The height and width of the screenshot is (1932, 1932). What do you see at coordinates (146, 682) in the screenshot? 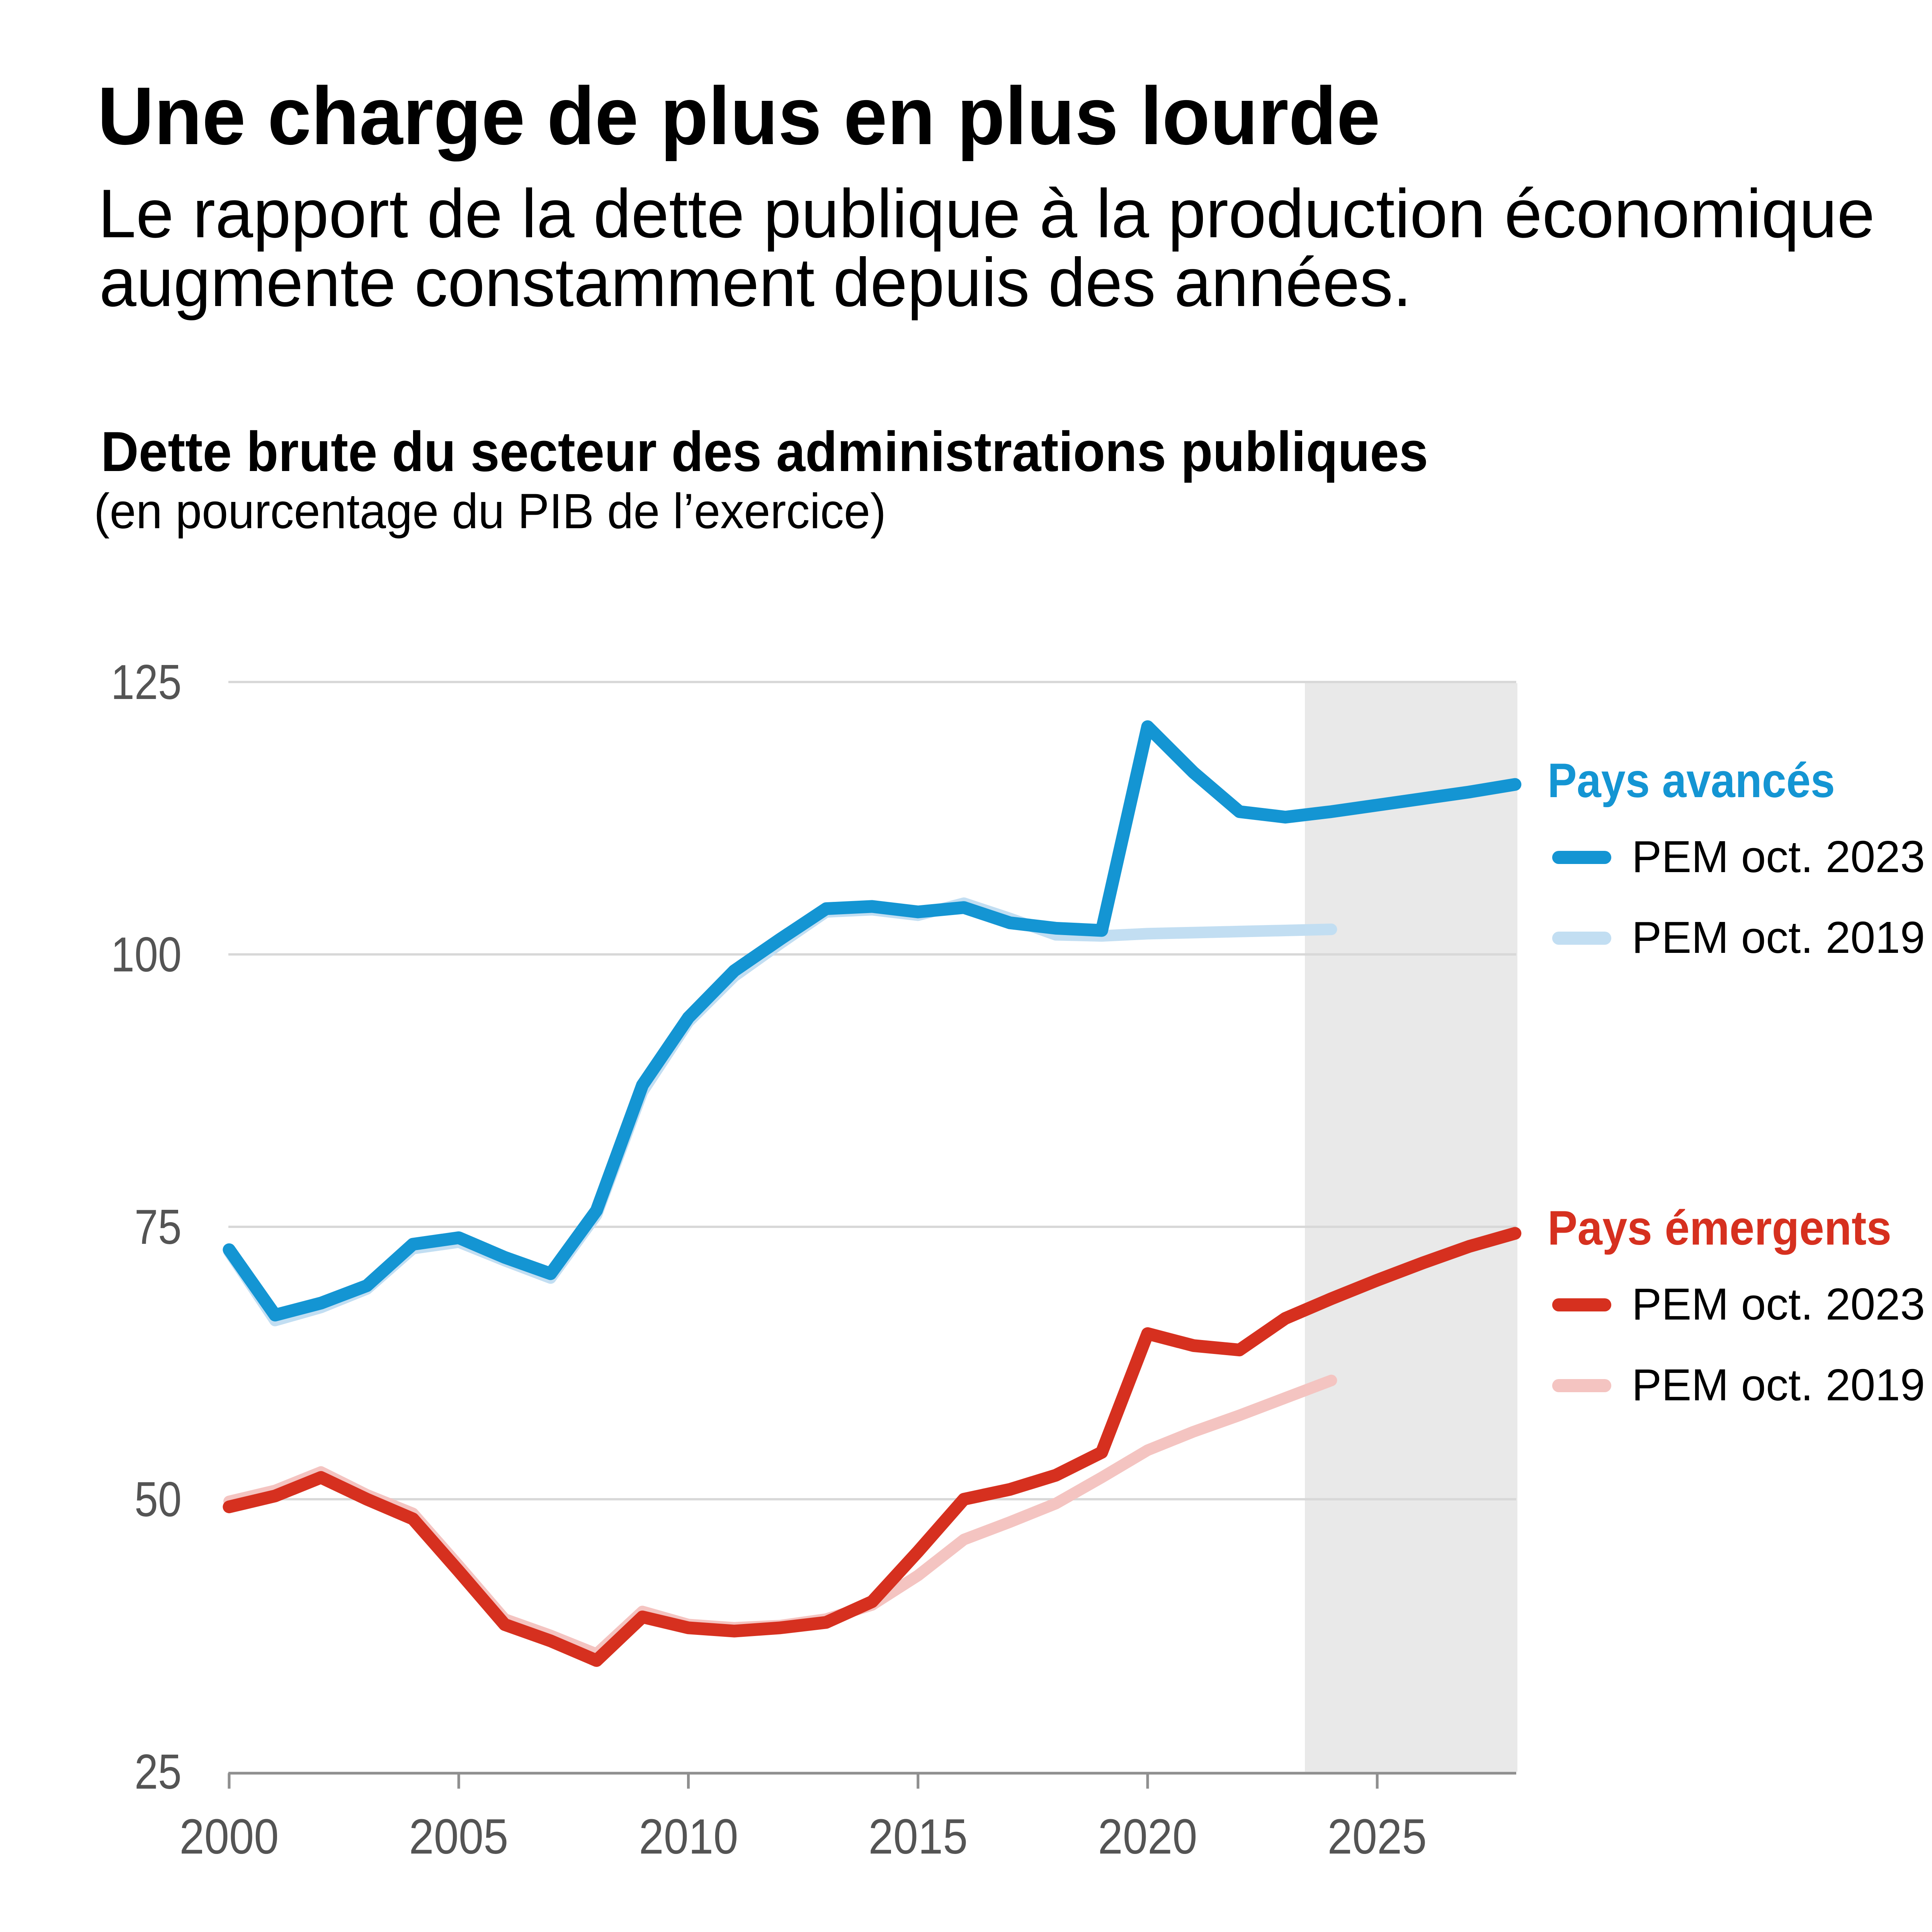
I see `svg-text: 125` at bounding box center [146, 682].